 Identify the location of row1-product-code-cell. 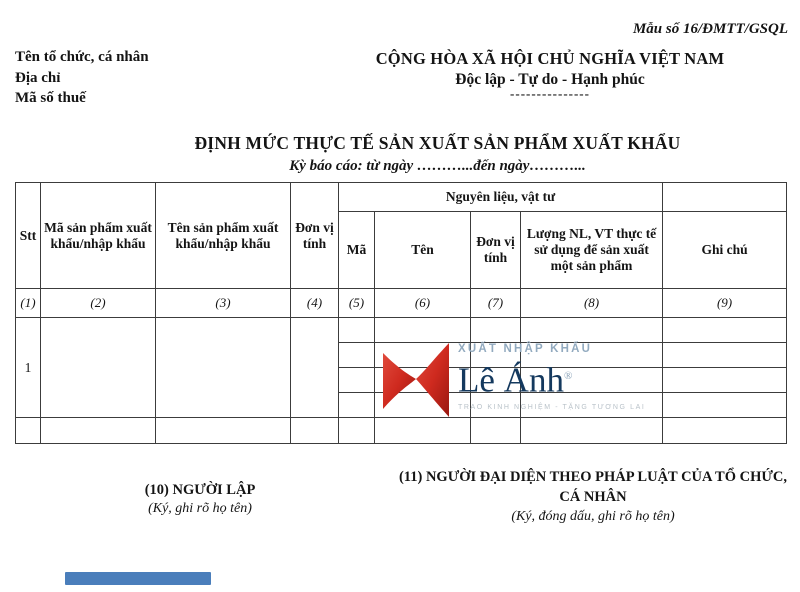
(98, 367).